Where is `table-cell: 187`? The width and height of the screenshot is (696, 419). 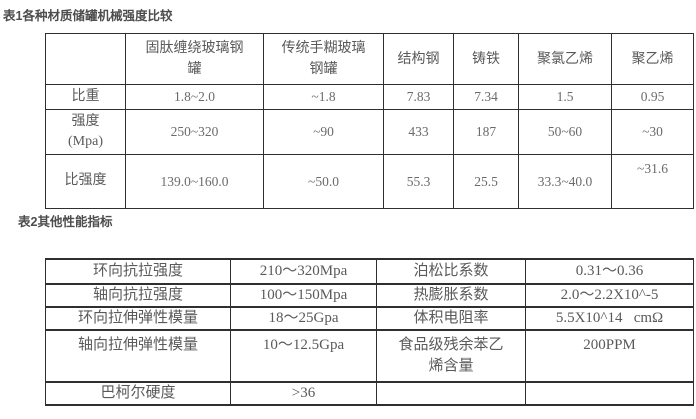
table-cell: 187 is located at coordinates (486, 132).